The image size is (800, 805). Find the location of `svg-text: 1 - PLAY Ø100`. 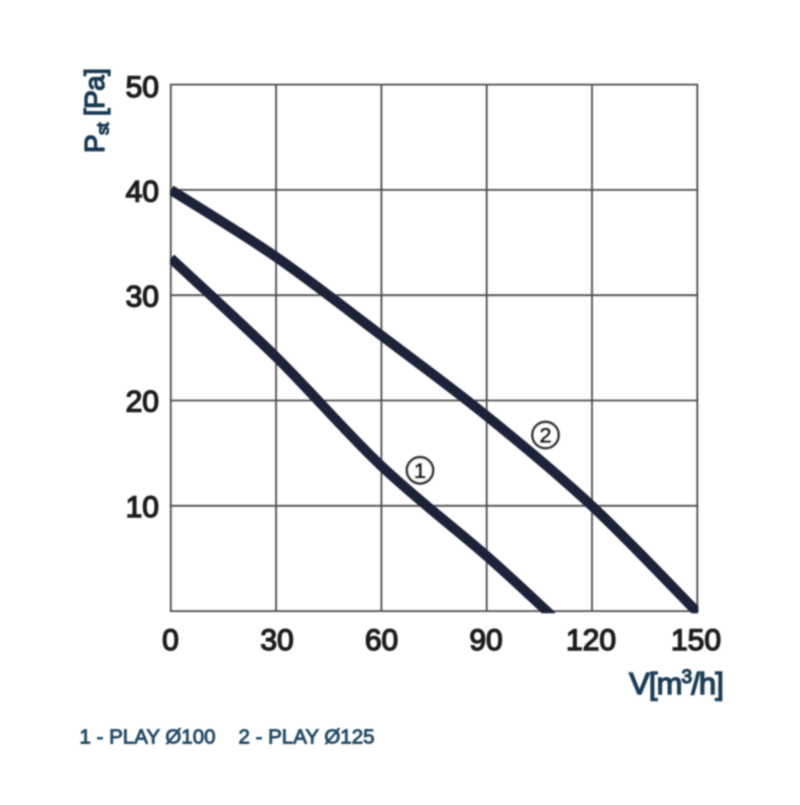

svg-text: 1 - PLAY Ø100 is located at coordinates (148, 736).